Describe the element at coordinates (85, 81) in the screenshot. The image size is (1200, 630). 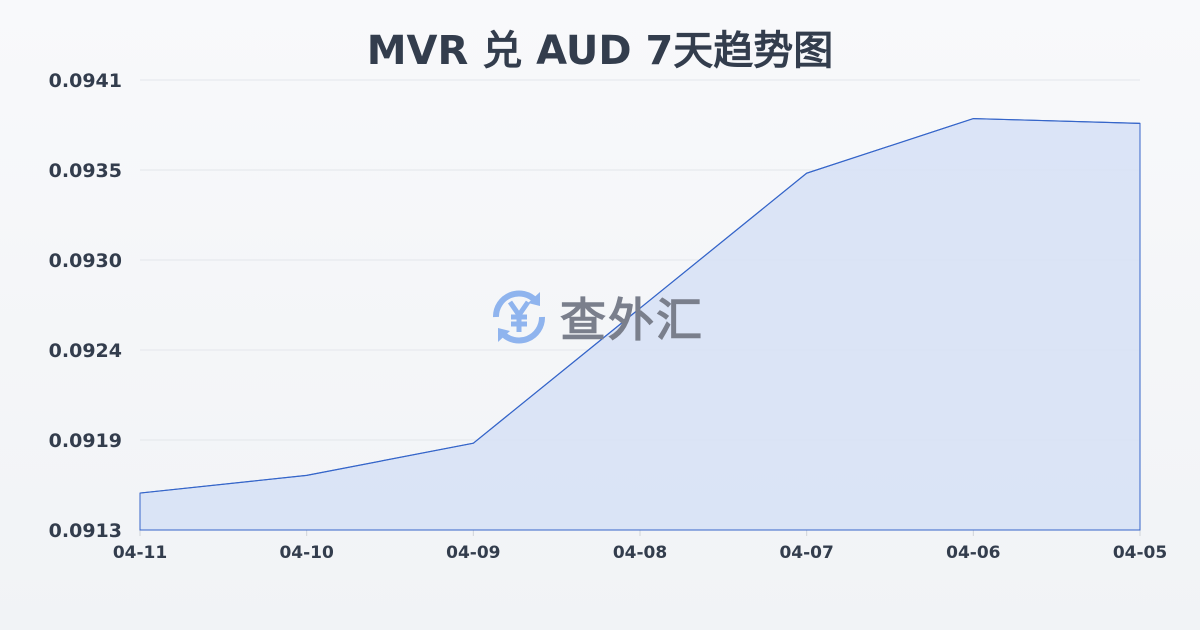
I see `y-tick-label: 0.0941` at that location.